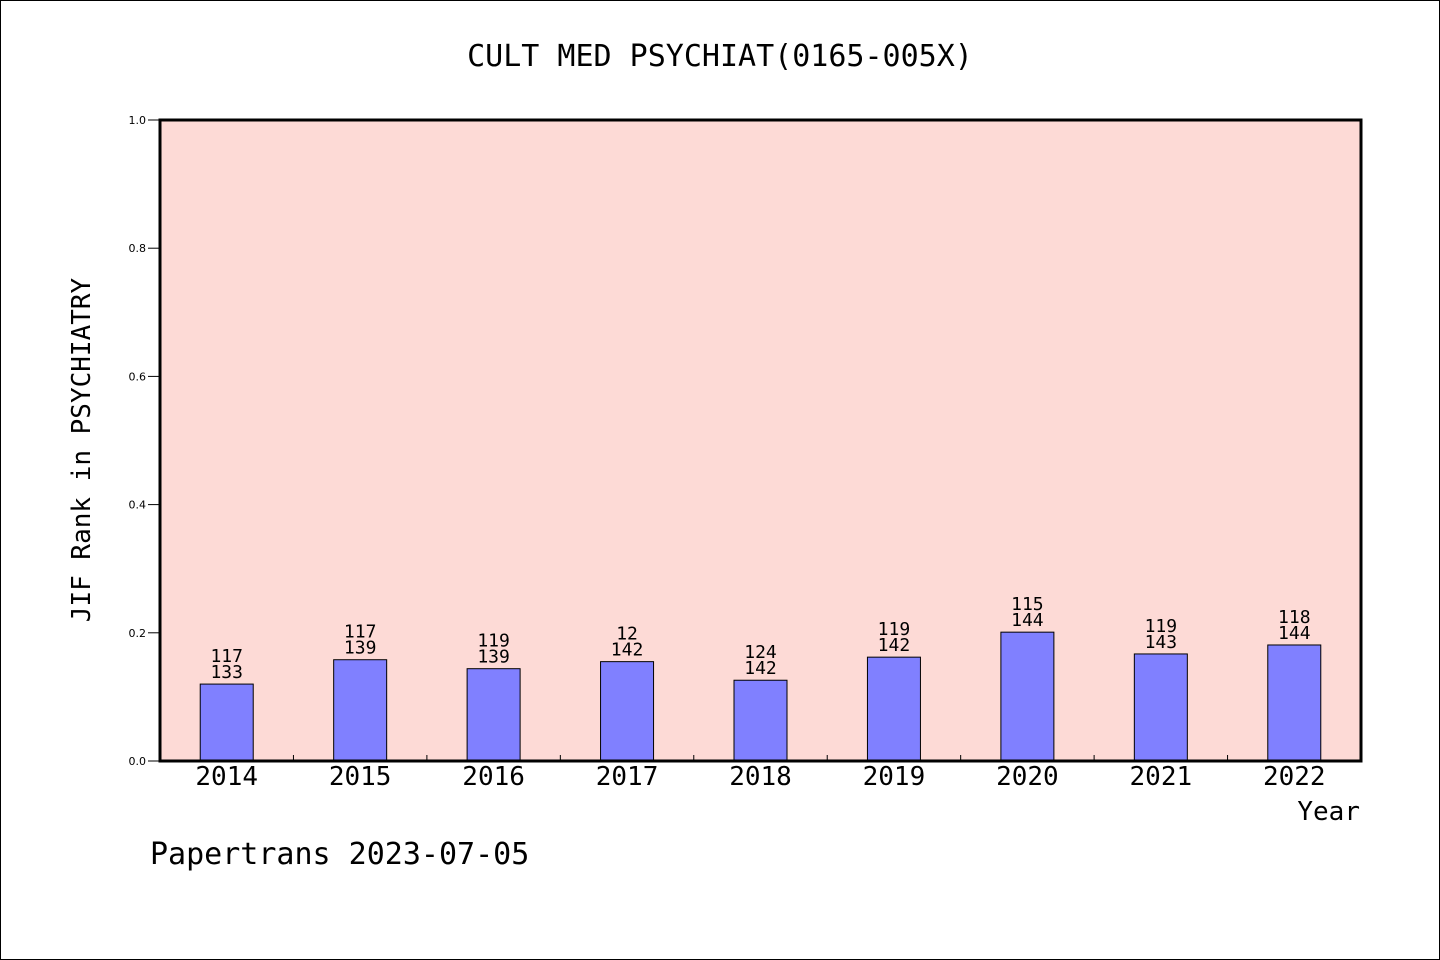 This screenshot has width=1440, height=960. I want to click on x-tick-label-2014: 2014, so click(226, 777).